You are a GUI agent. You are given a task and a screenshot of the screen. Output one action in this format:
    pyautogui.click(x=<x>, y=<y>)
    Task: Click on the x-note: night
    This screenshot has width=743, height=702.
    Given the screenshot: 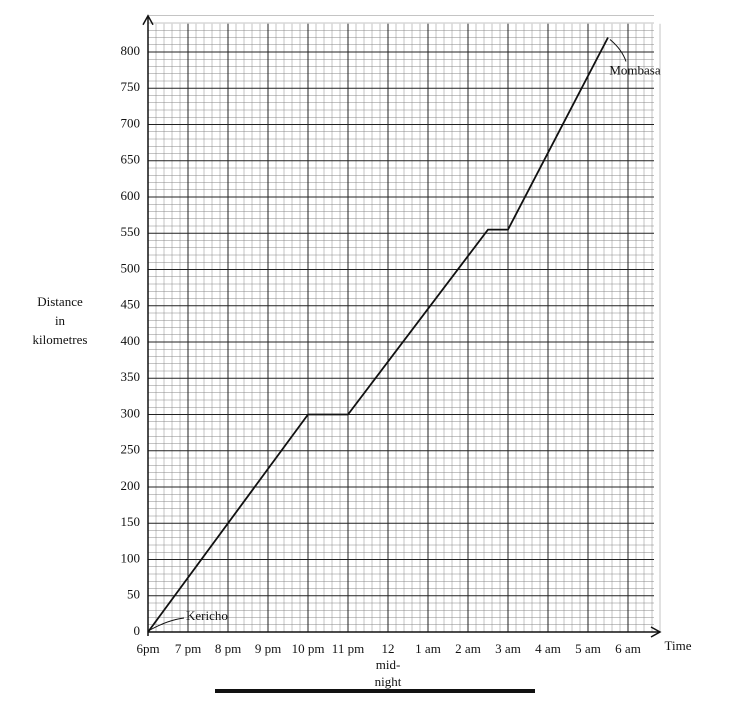 What is the action you would take?
    pyautogui.click(x=388, y=681)
    